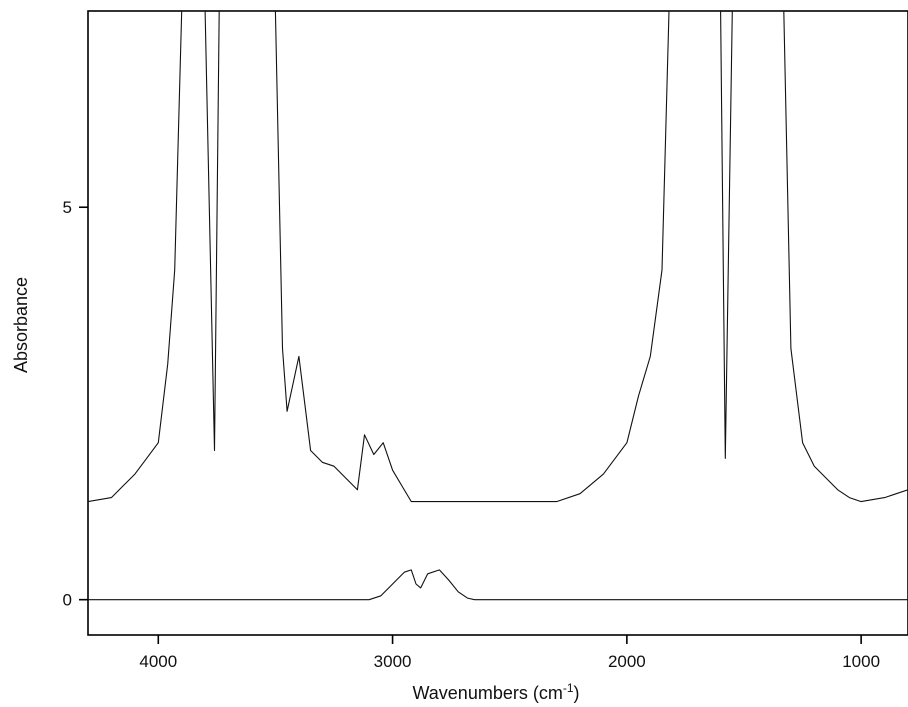  What do you see at coordinates (495, 692) in the screenshot?
I see `x-axis-label: Wavenumbers (cm-1)` at bounding box center [495, 692].